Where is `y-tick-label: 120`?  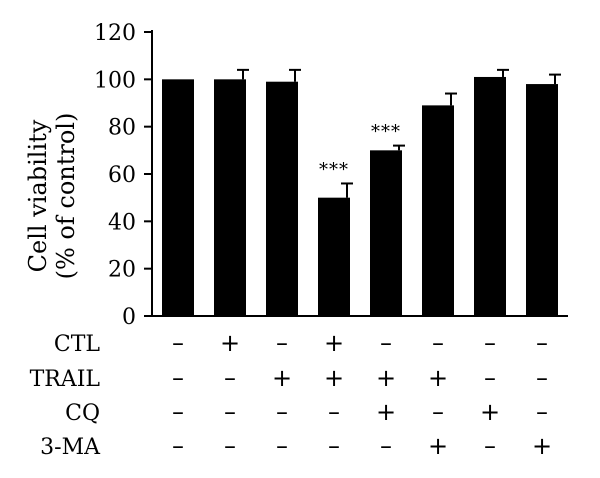
y-tick-label: 120 is located at coordinates (115, 33).